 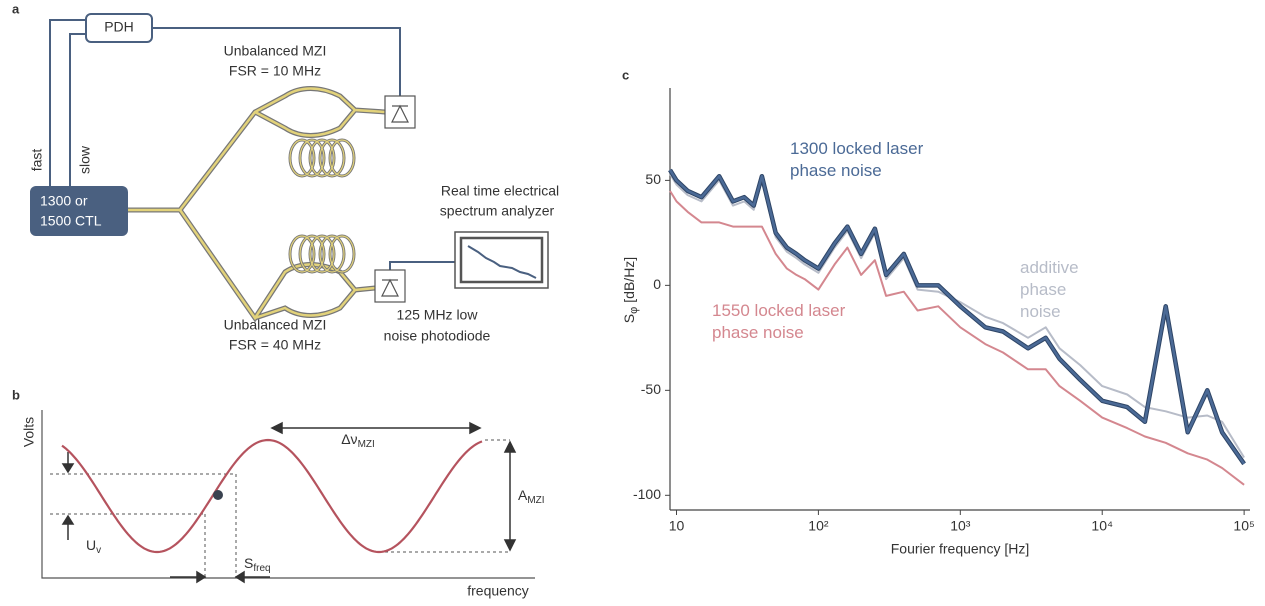 I want to click on mzi-transfer-curve, so click(x=272, y=496).